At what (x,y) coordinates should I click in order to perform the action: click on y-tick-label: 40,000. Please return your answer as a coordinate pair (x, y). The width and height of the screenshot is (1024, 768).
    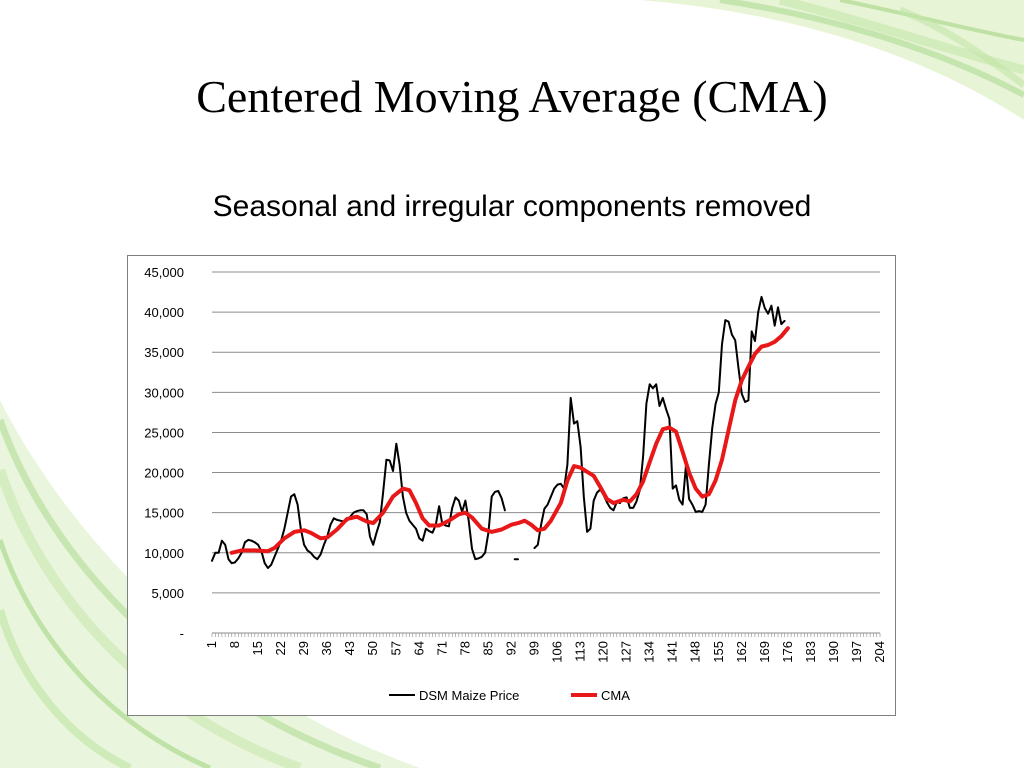
    Looking at the image, I should click on (164, 312).